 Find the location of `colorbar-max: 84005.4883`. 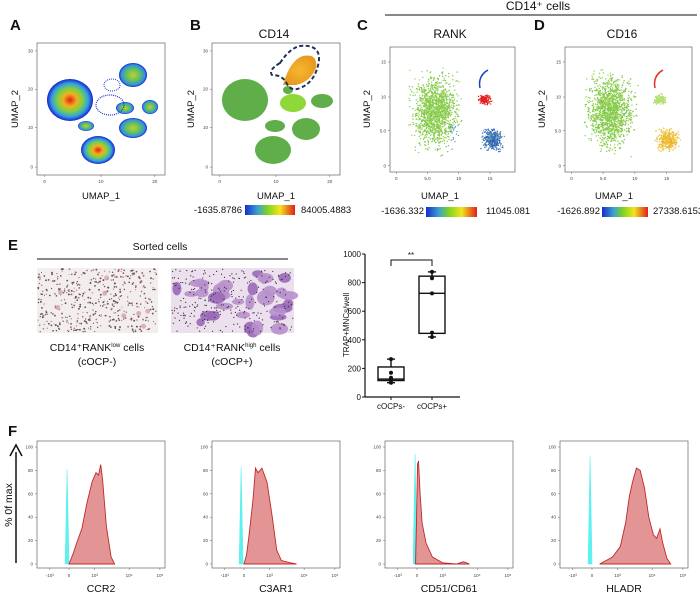

colorbar-max: 84005.4883 is located at coordinates (326, 210).